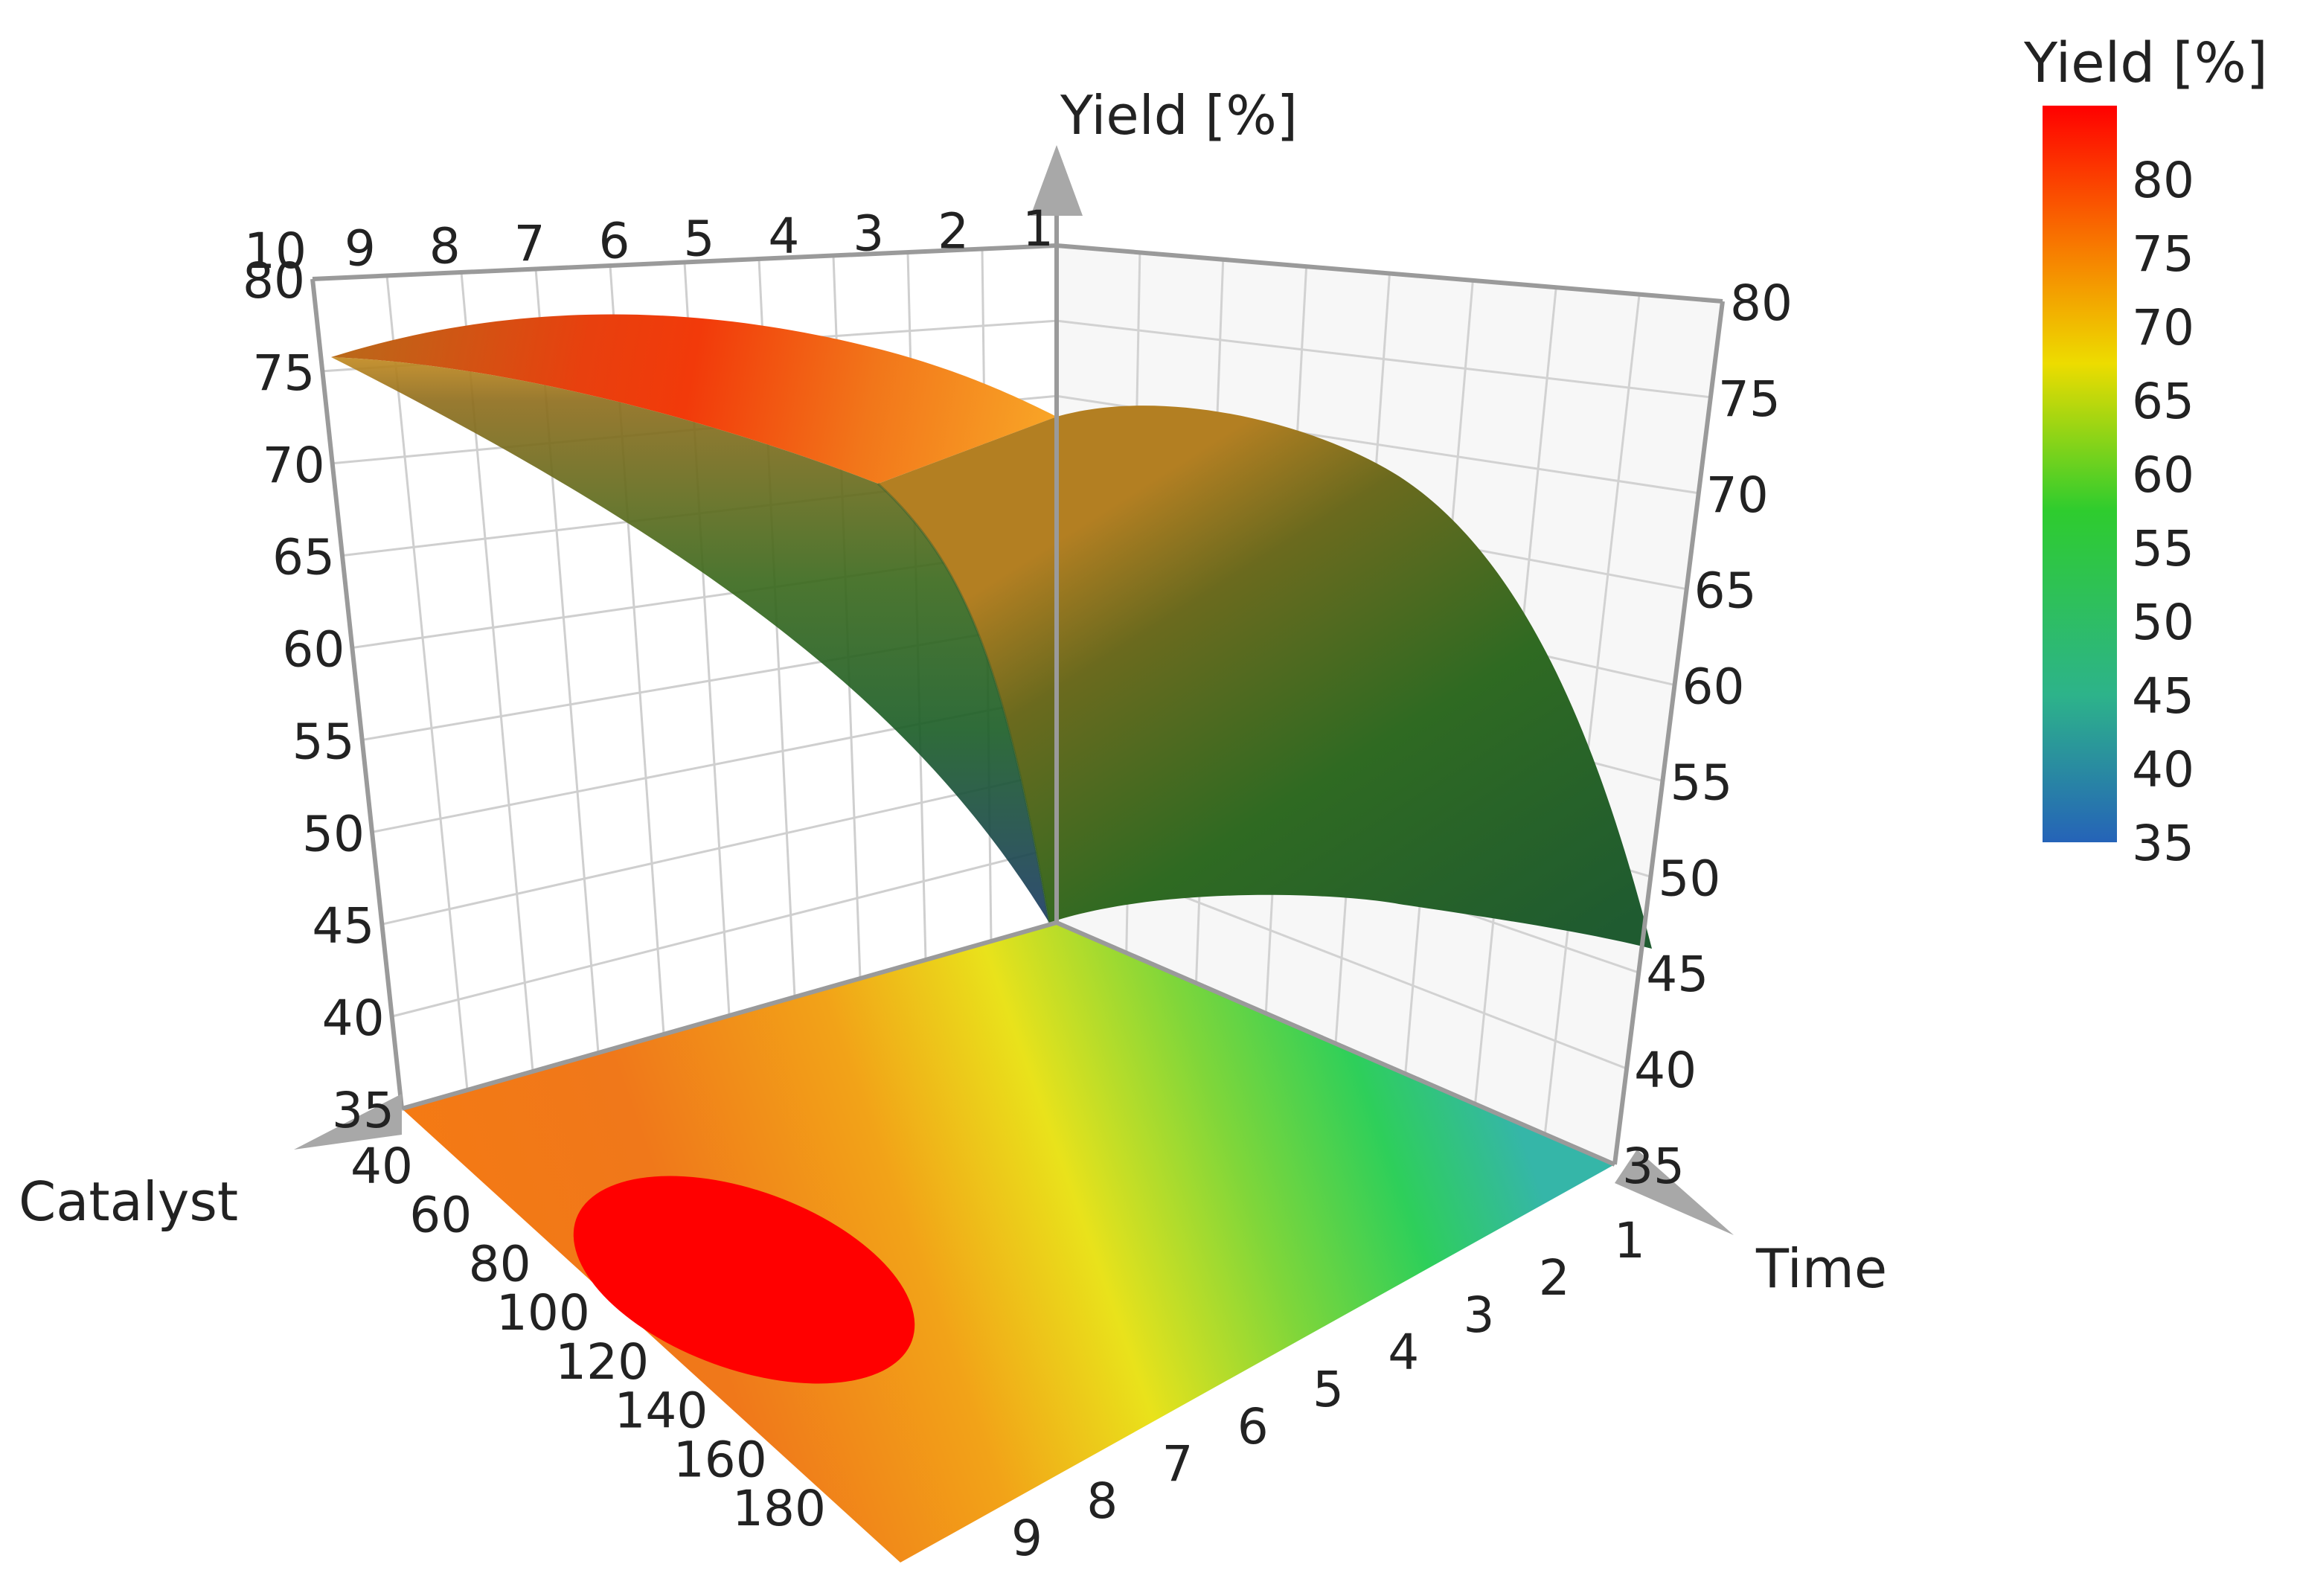  What do you see at coordinates (1328, 1389) in the screenshot?
I see `time-tick: 5` at bounding box center [1328, 1389].